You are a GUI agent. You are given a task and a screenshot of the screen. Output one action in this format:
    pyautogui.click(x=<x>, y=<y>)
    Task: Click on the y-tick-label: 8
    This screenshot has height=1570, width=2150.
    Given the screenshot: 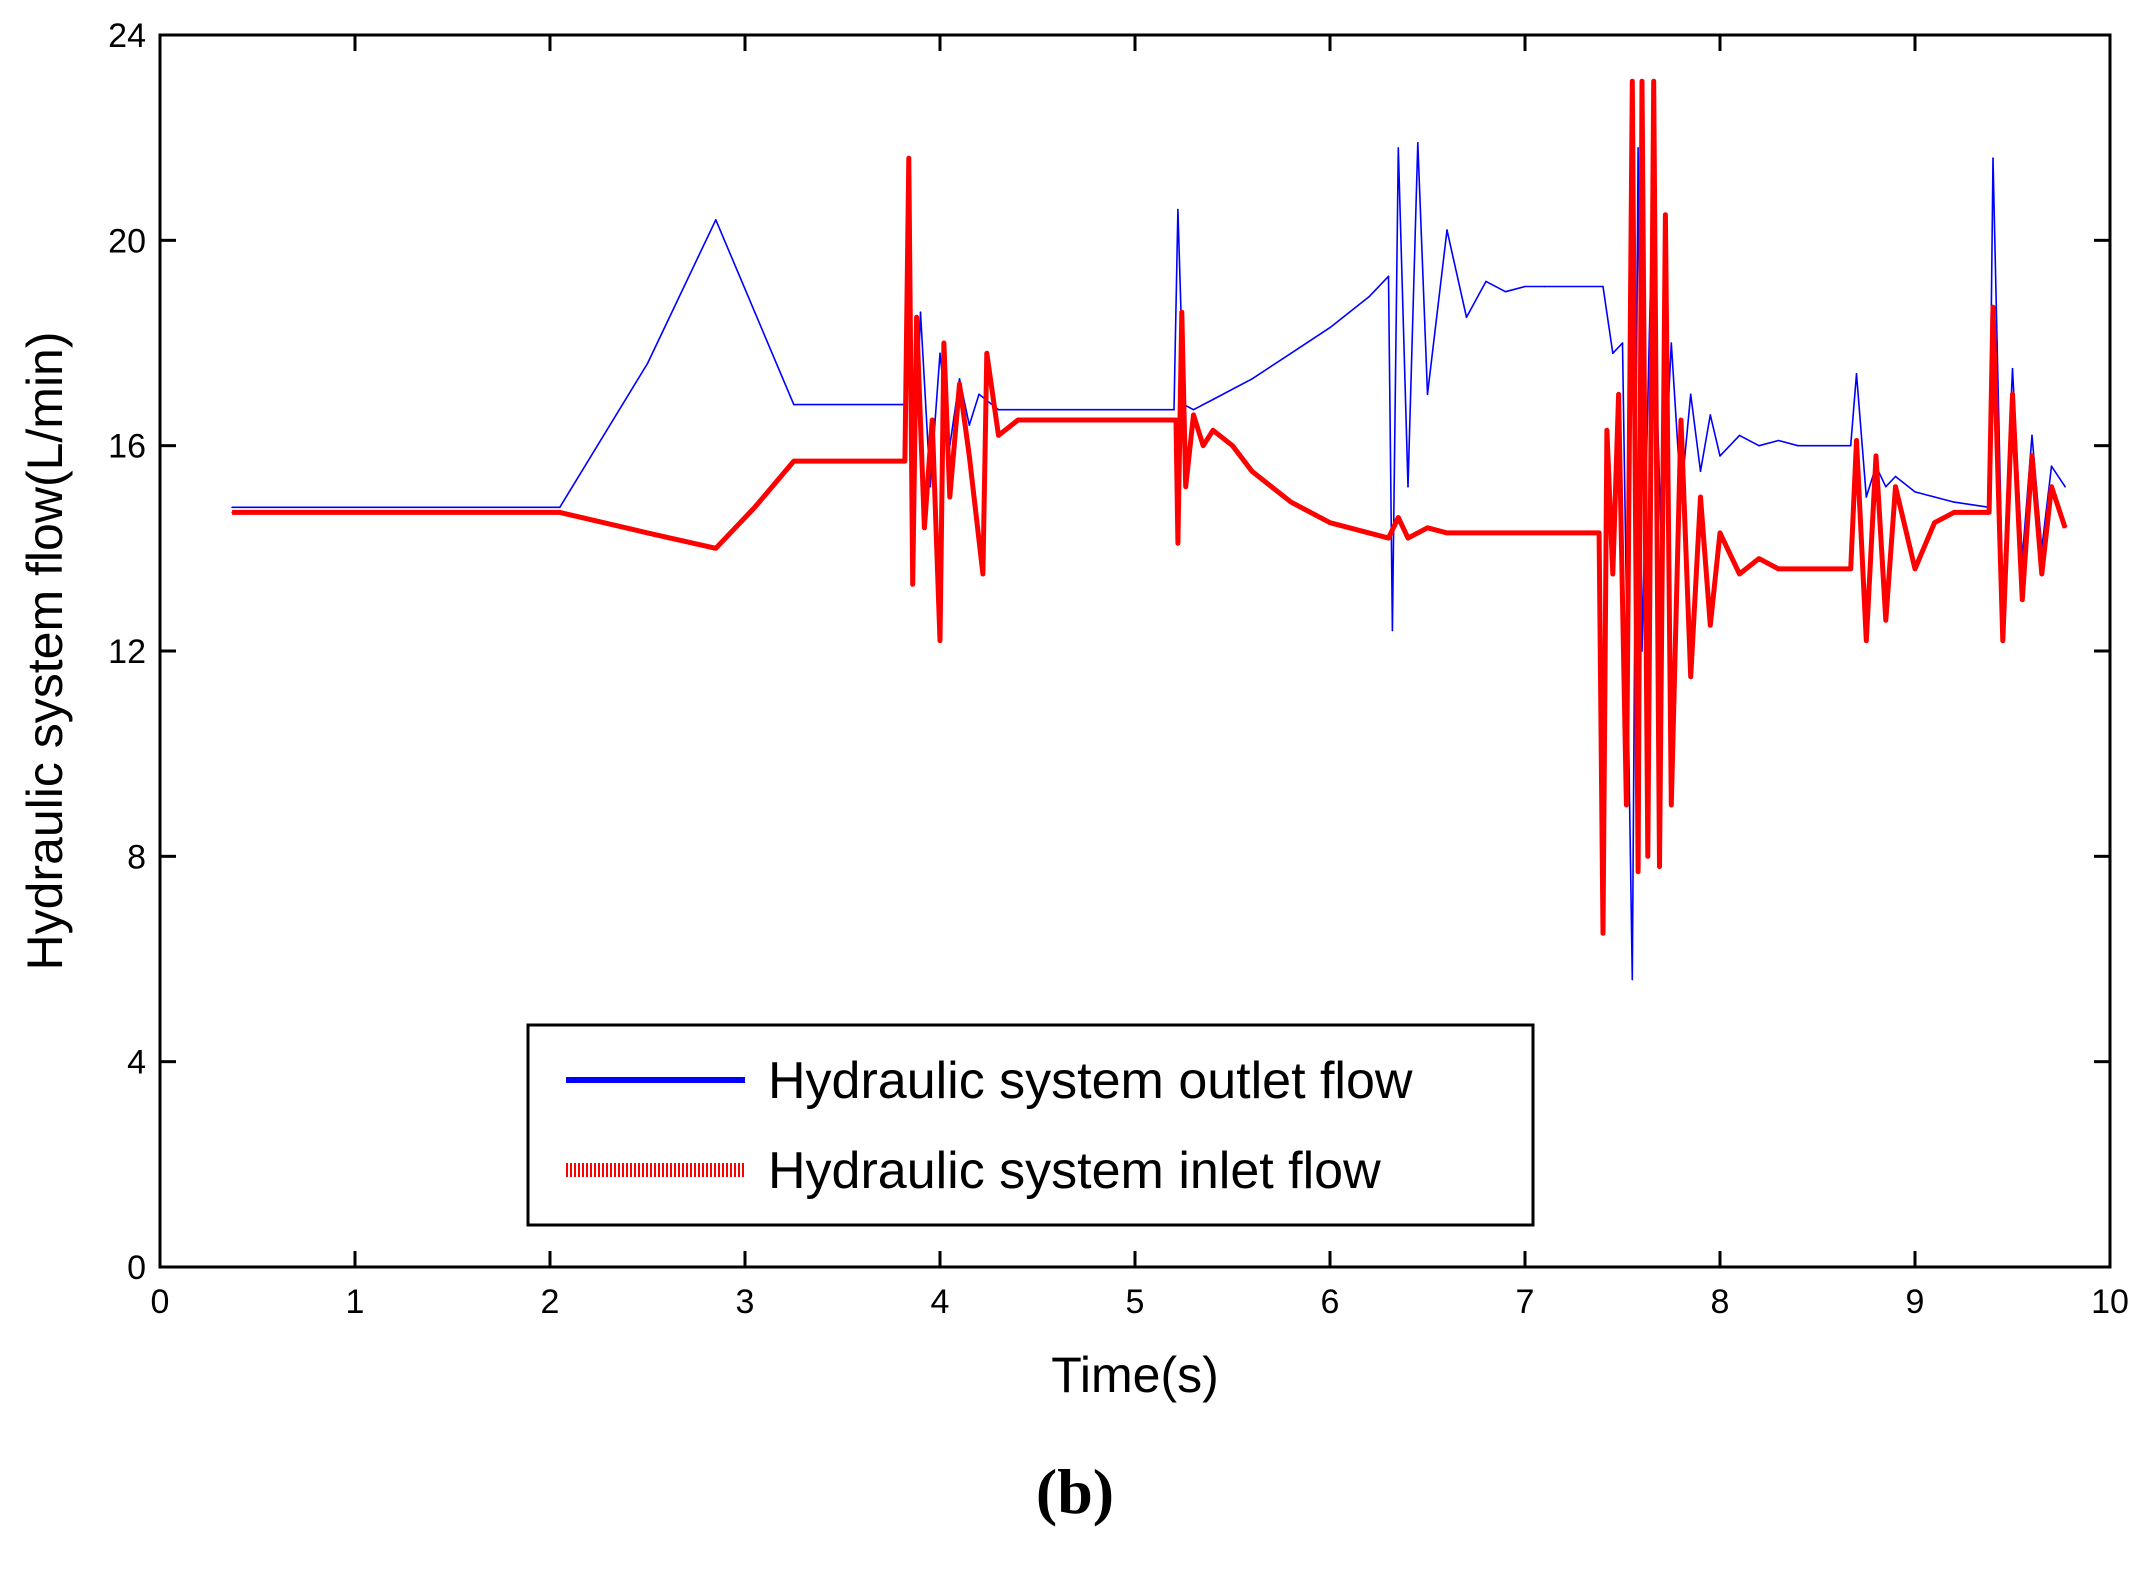 What is the action you would take?
    pyautogui.click(x=136, y=857)
    